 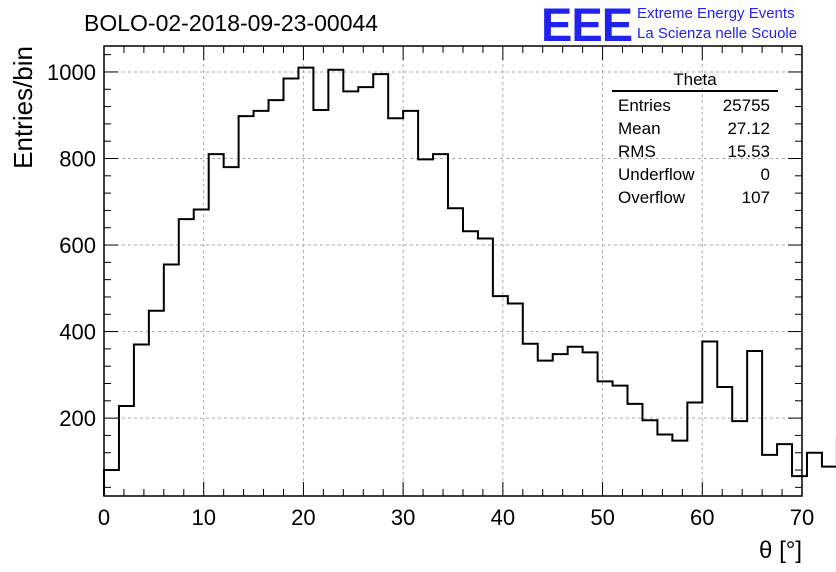 I want to click on logo-line-2: La Scienza nelle Scuole, so click(x=717, y=33).